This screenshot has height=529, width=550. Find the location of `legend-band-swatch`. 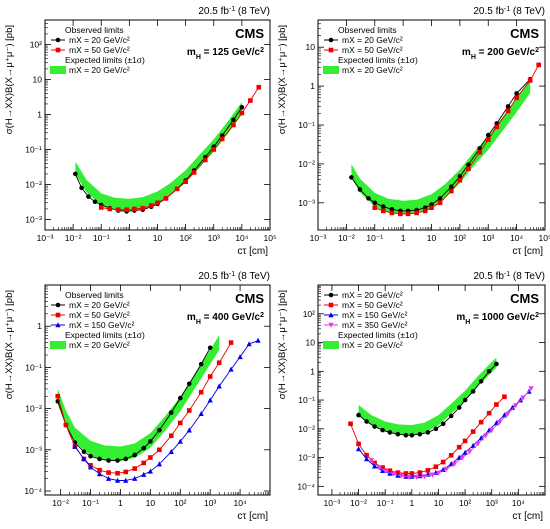

legend-band-swatch is located at coordinates (58, 345).